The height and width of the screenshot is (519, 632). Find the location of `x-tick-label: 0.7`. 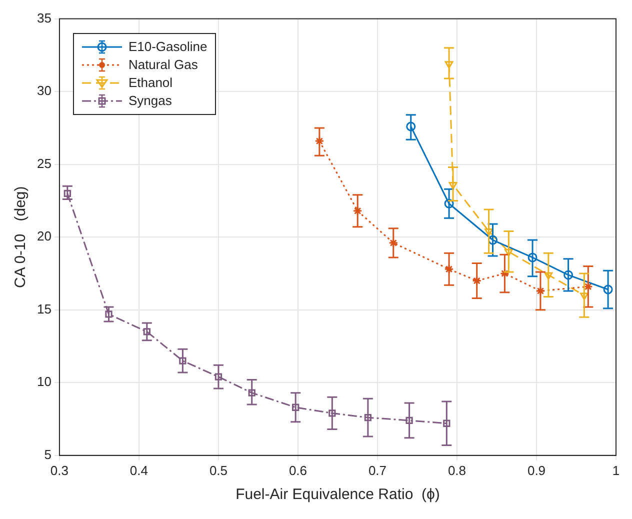

x-tick-label: 0.7 is located at coordinates (377, 470).